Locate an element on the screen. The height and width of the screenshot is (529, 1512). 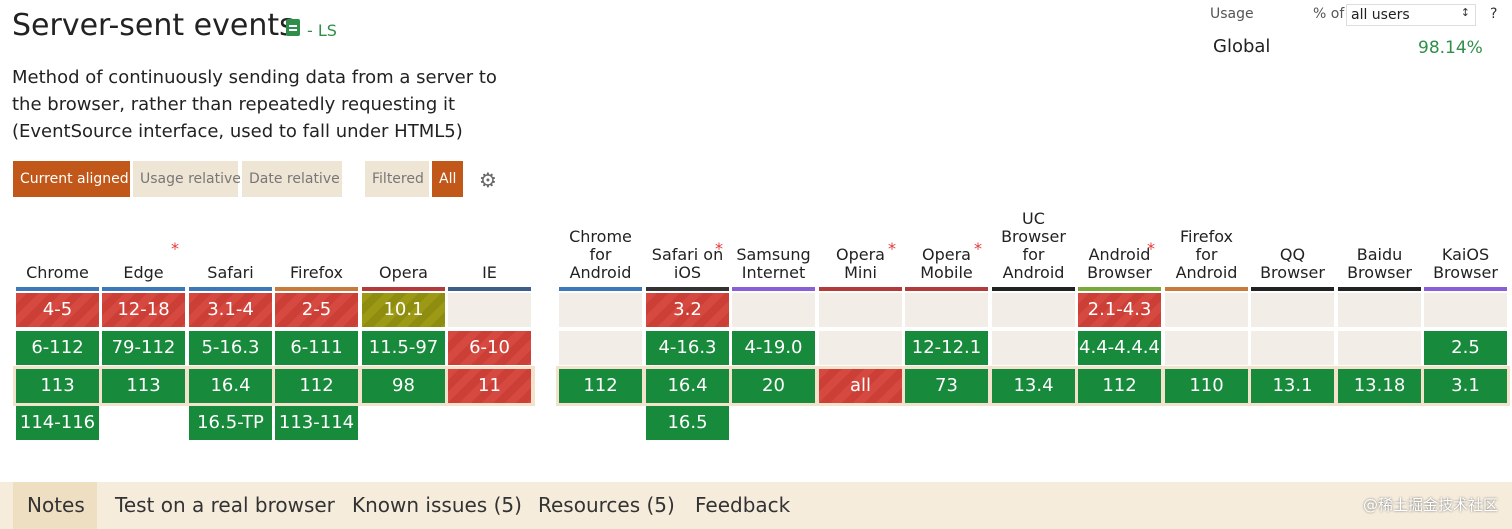
tab-test-on-a-real-browser: Test on a real browser is located at coordinates (225, 505).